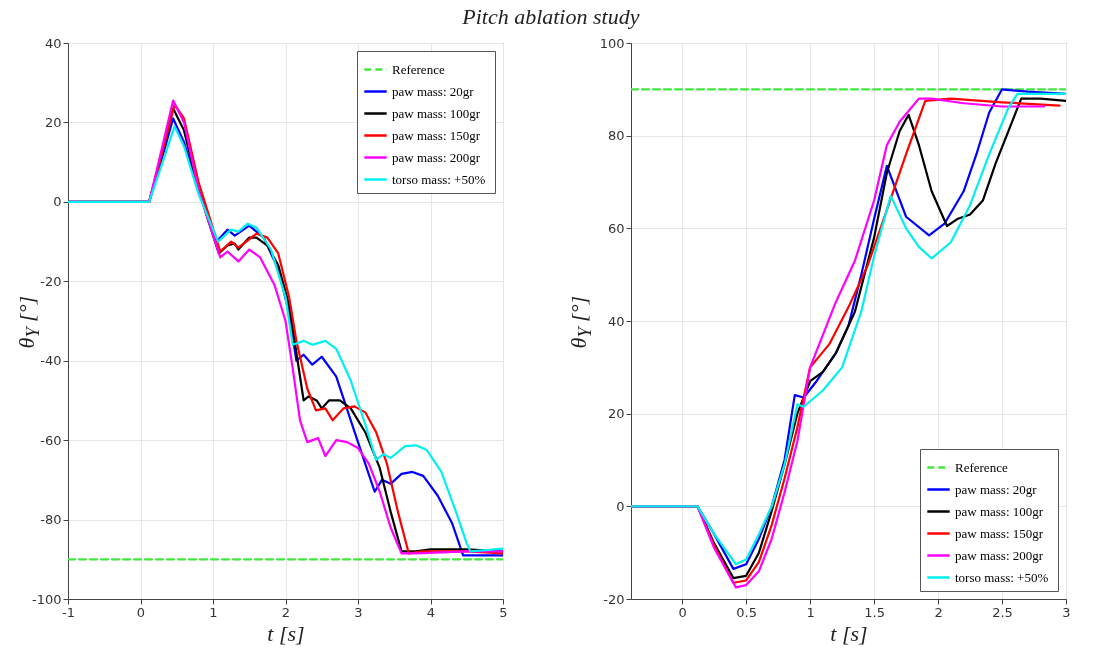  Describe the element at coordinates (51, 361) in the screenshot. I see `y-tick-label: -40` at that location.